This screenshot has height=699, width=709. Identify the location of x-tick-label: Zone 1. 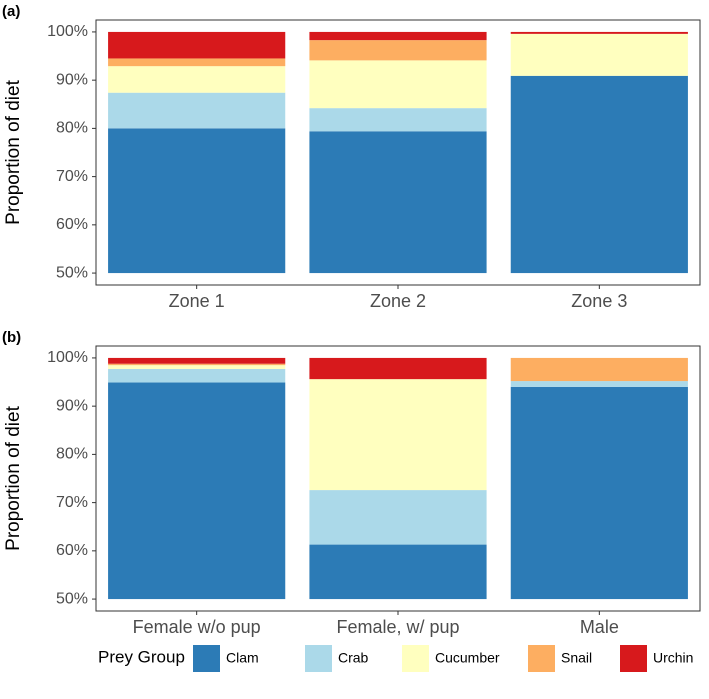
(197, 301).